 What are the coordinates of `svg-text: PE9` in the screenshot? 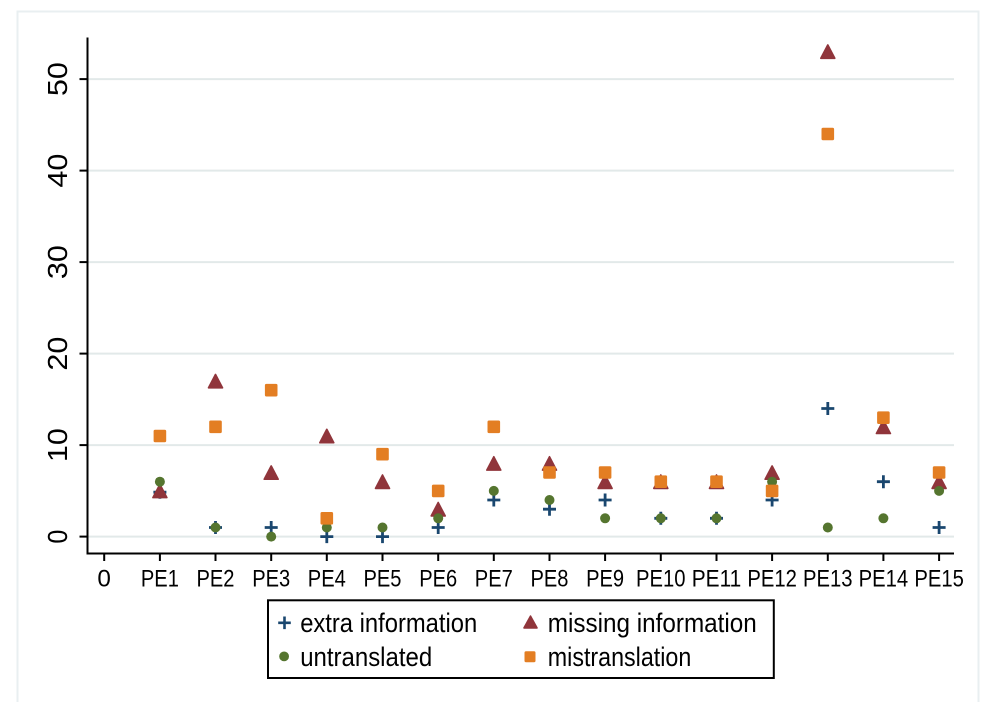 It's located at (605, 579).